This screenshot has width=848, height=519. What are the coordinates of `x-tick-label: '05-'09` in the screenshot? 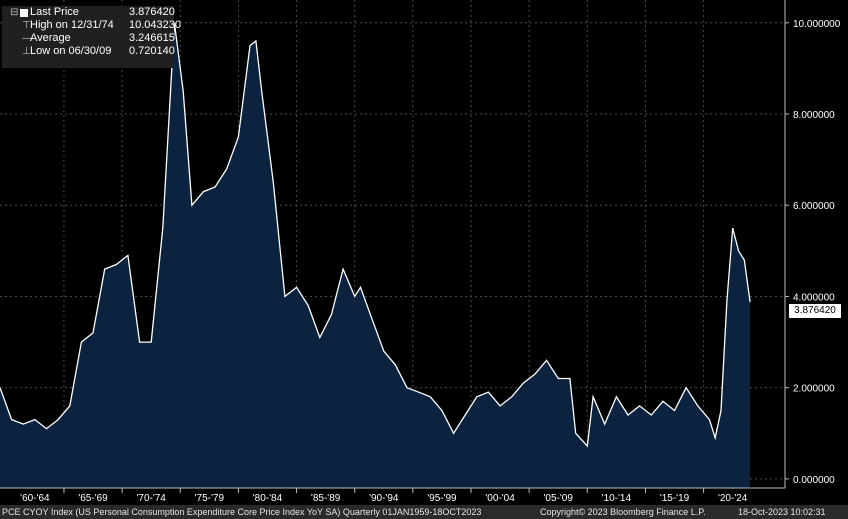 It's located at (559, 498).